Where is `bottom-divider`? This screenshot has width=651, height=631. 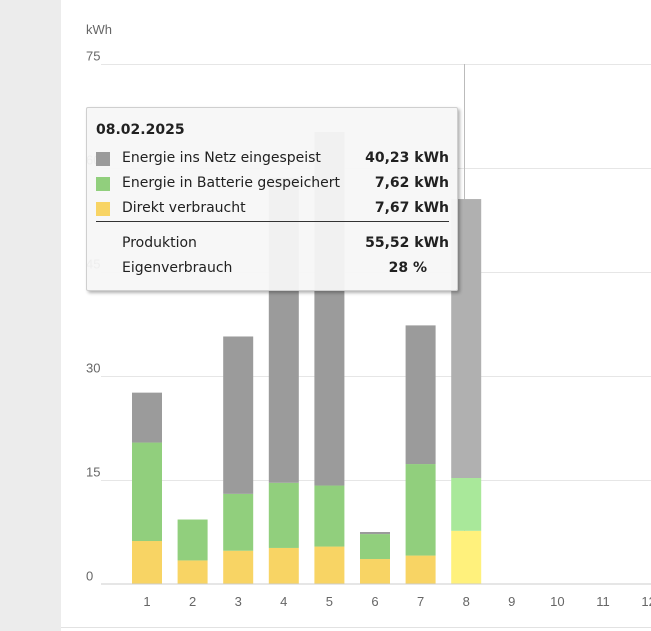 bottom-divider is located at coordinates (356, 627).